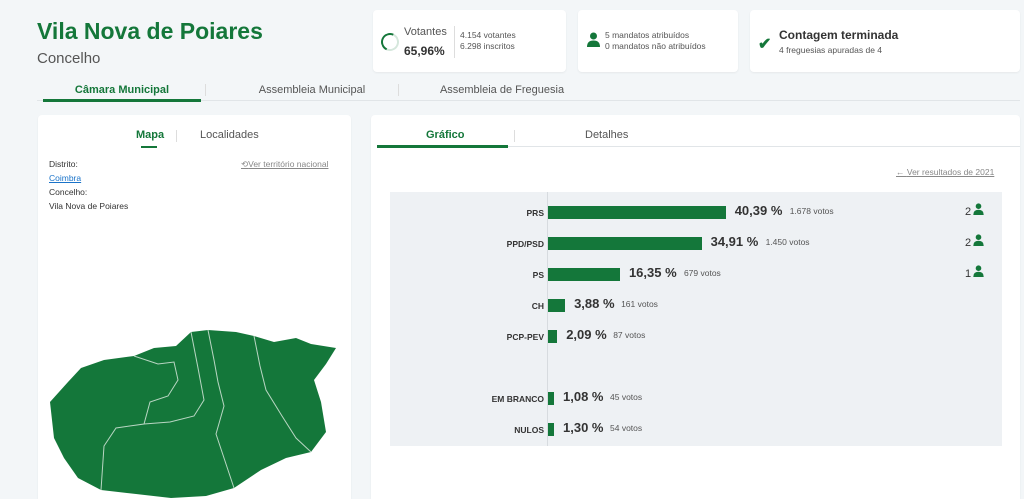  I want to click on page-subtitle: Concelho, so click(69, 58).